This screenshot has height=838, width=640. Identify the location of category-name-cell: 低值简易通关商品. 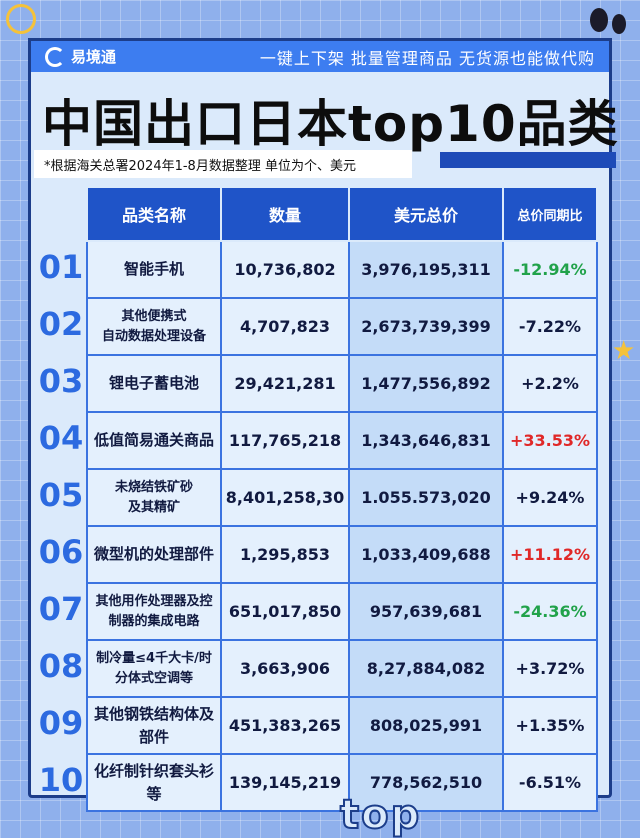
(154, 440).